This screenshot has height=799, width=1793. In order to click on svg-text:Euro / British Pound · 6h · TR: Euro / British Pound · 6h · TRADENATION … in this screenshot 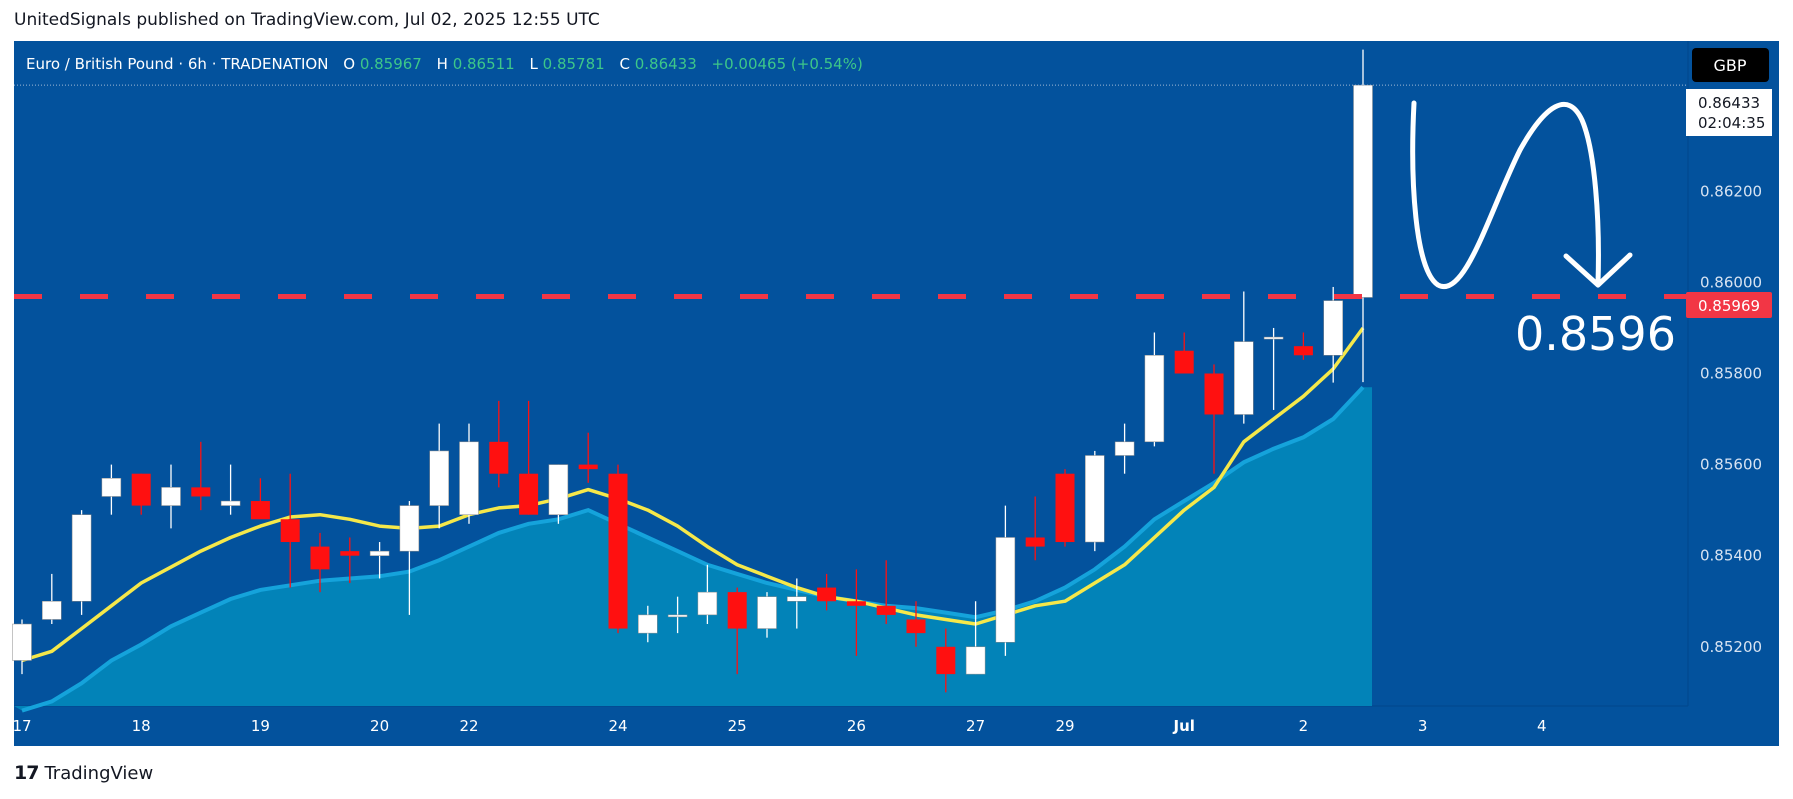, I will do `click(444, 64)`.